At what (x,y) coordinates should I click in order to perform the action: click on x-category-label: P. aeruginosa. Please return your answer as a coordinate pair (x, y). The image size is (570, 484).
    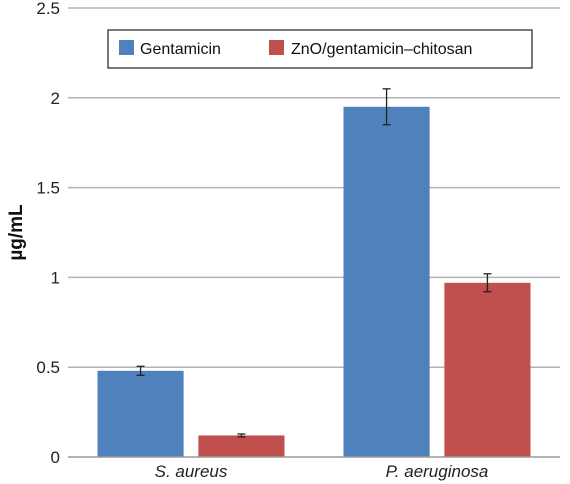
    Looking at the image, I should click on (437, 471).